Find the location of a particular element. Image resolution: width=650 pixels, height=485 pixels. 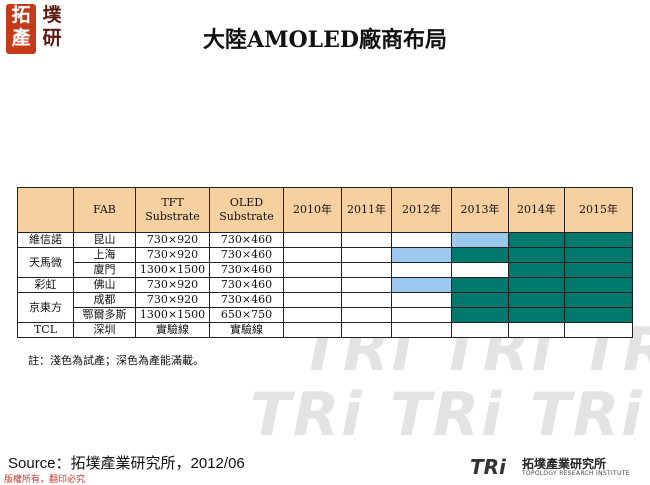

company-cell: 彩虹 is located at coordinates (45, 285).